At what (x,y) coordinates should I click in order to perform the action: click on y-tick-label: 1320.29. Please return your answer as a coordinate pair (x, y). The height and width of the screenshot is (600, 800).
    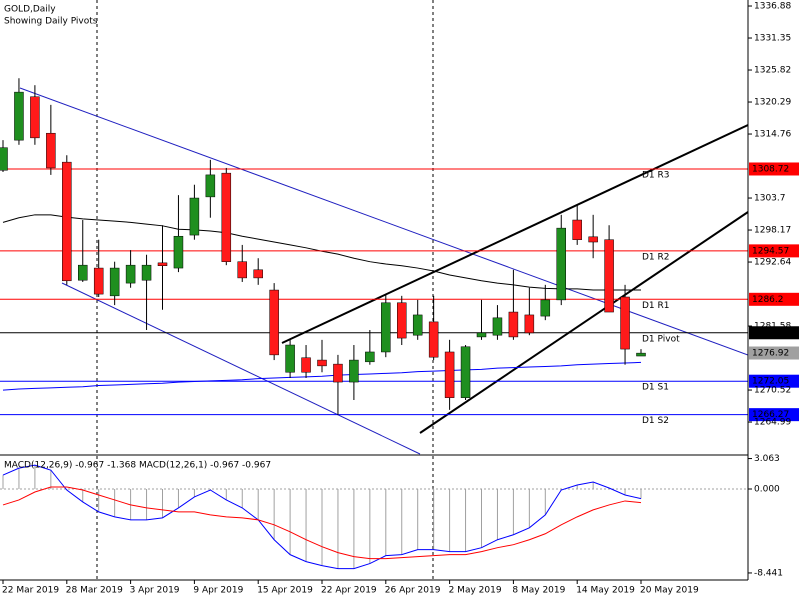
    Looking at the image, I should click on (772, 103).